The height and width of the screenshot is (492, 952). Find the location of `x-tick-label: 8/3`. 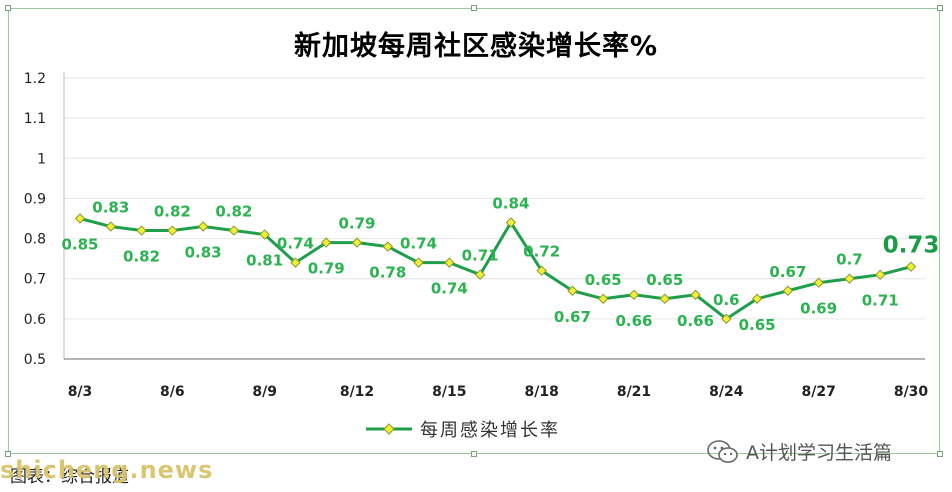

x-tick-label: 8/3 is located at coordinates (80, 392).